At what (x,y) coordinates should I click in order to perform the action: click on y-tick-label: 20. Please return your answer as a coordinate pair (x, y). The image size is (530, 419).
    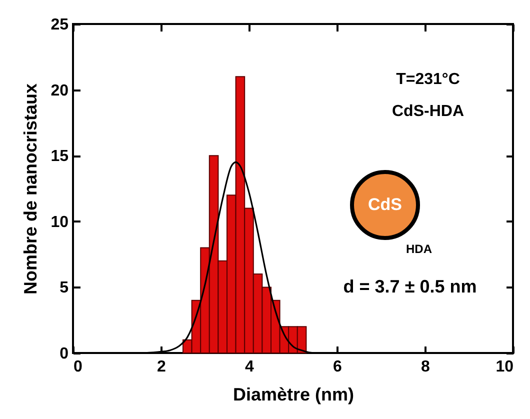
    Looking at the image, I should click on (59, 91).